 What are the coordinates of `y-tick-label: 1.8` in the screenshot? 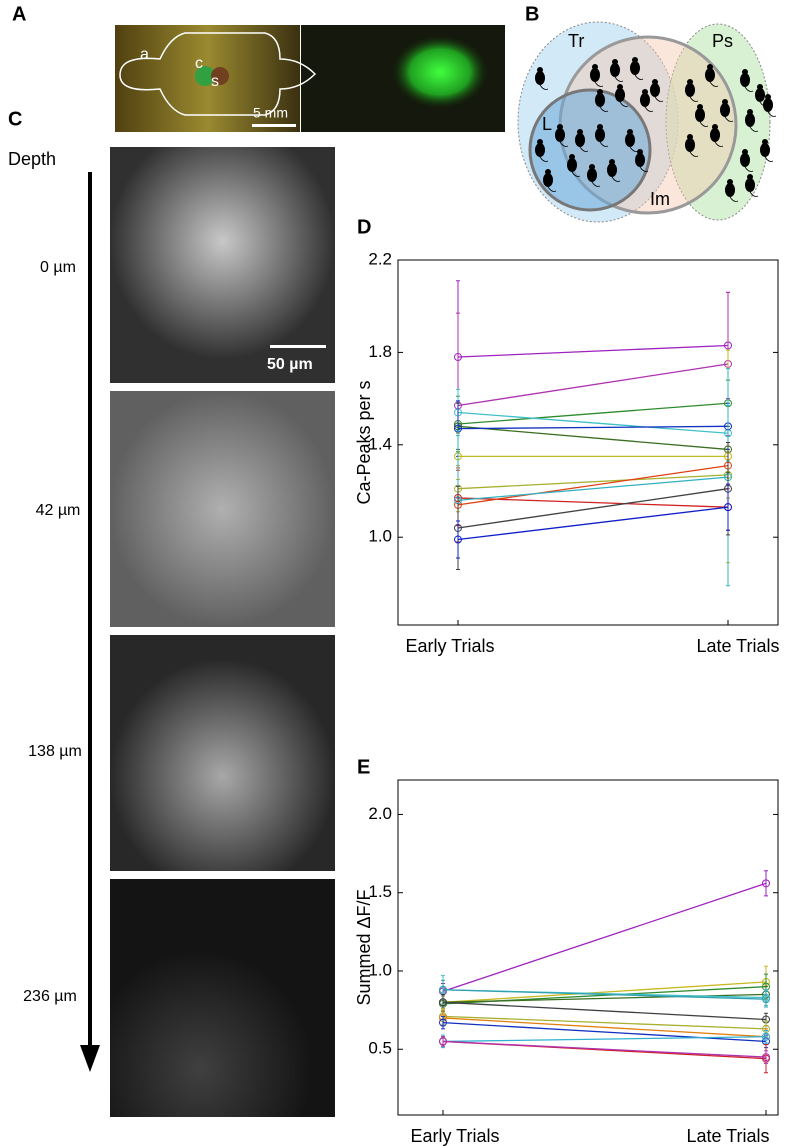 It's located at (380, 351).